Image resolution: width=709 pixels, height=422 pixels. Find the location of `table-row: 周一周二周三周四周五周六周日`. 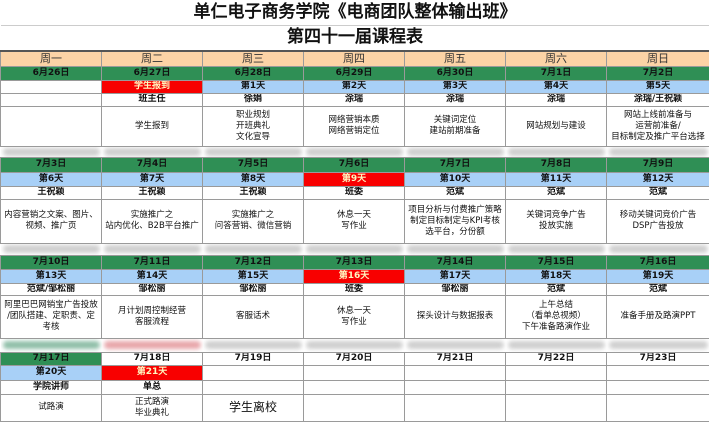

table-row: 周一周二周三周四周五周六周日 is located at coordinates (355, 58).